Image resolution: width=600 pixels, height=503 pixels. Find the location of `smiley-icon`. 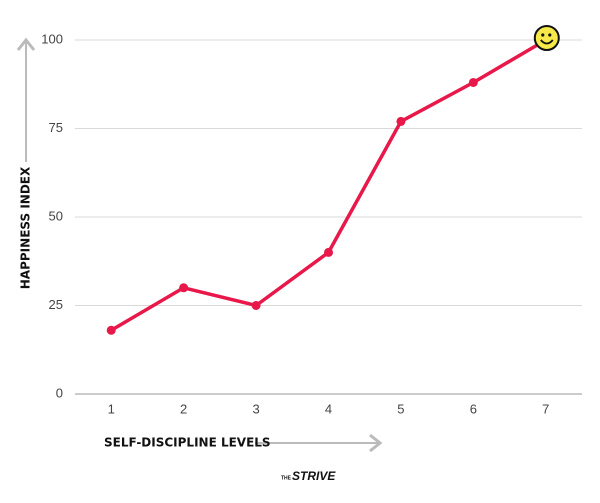

smiley-icon is located at coordinates (546, 38).